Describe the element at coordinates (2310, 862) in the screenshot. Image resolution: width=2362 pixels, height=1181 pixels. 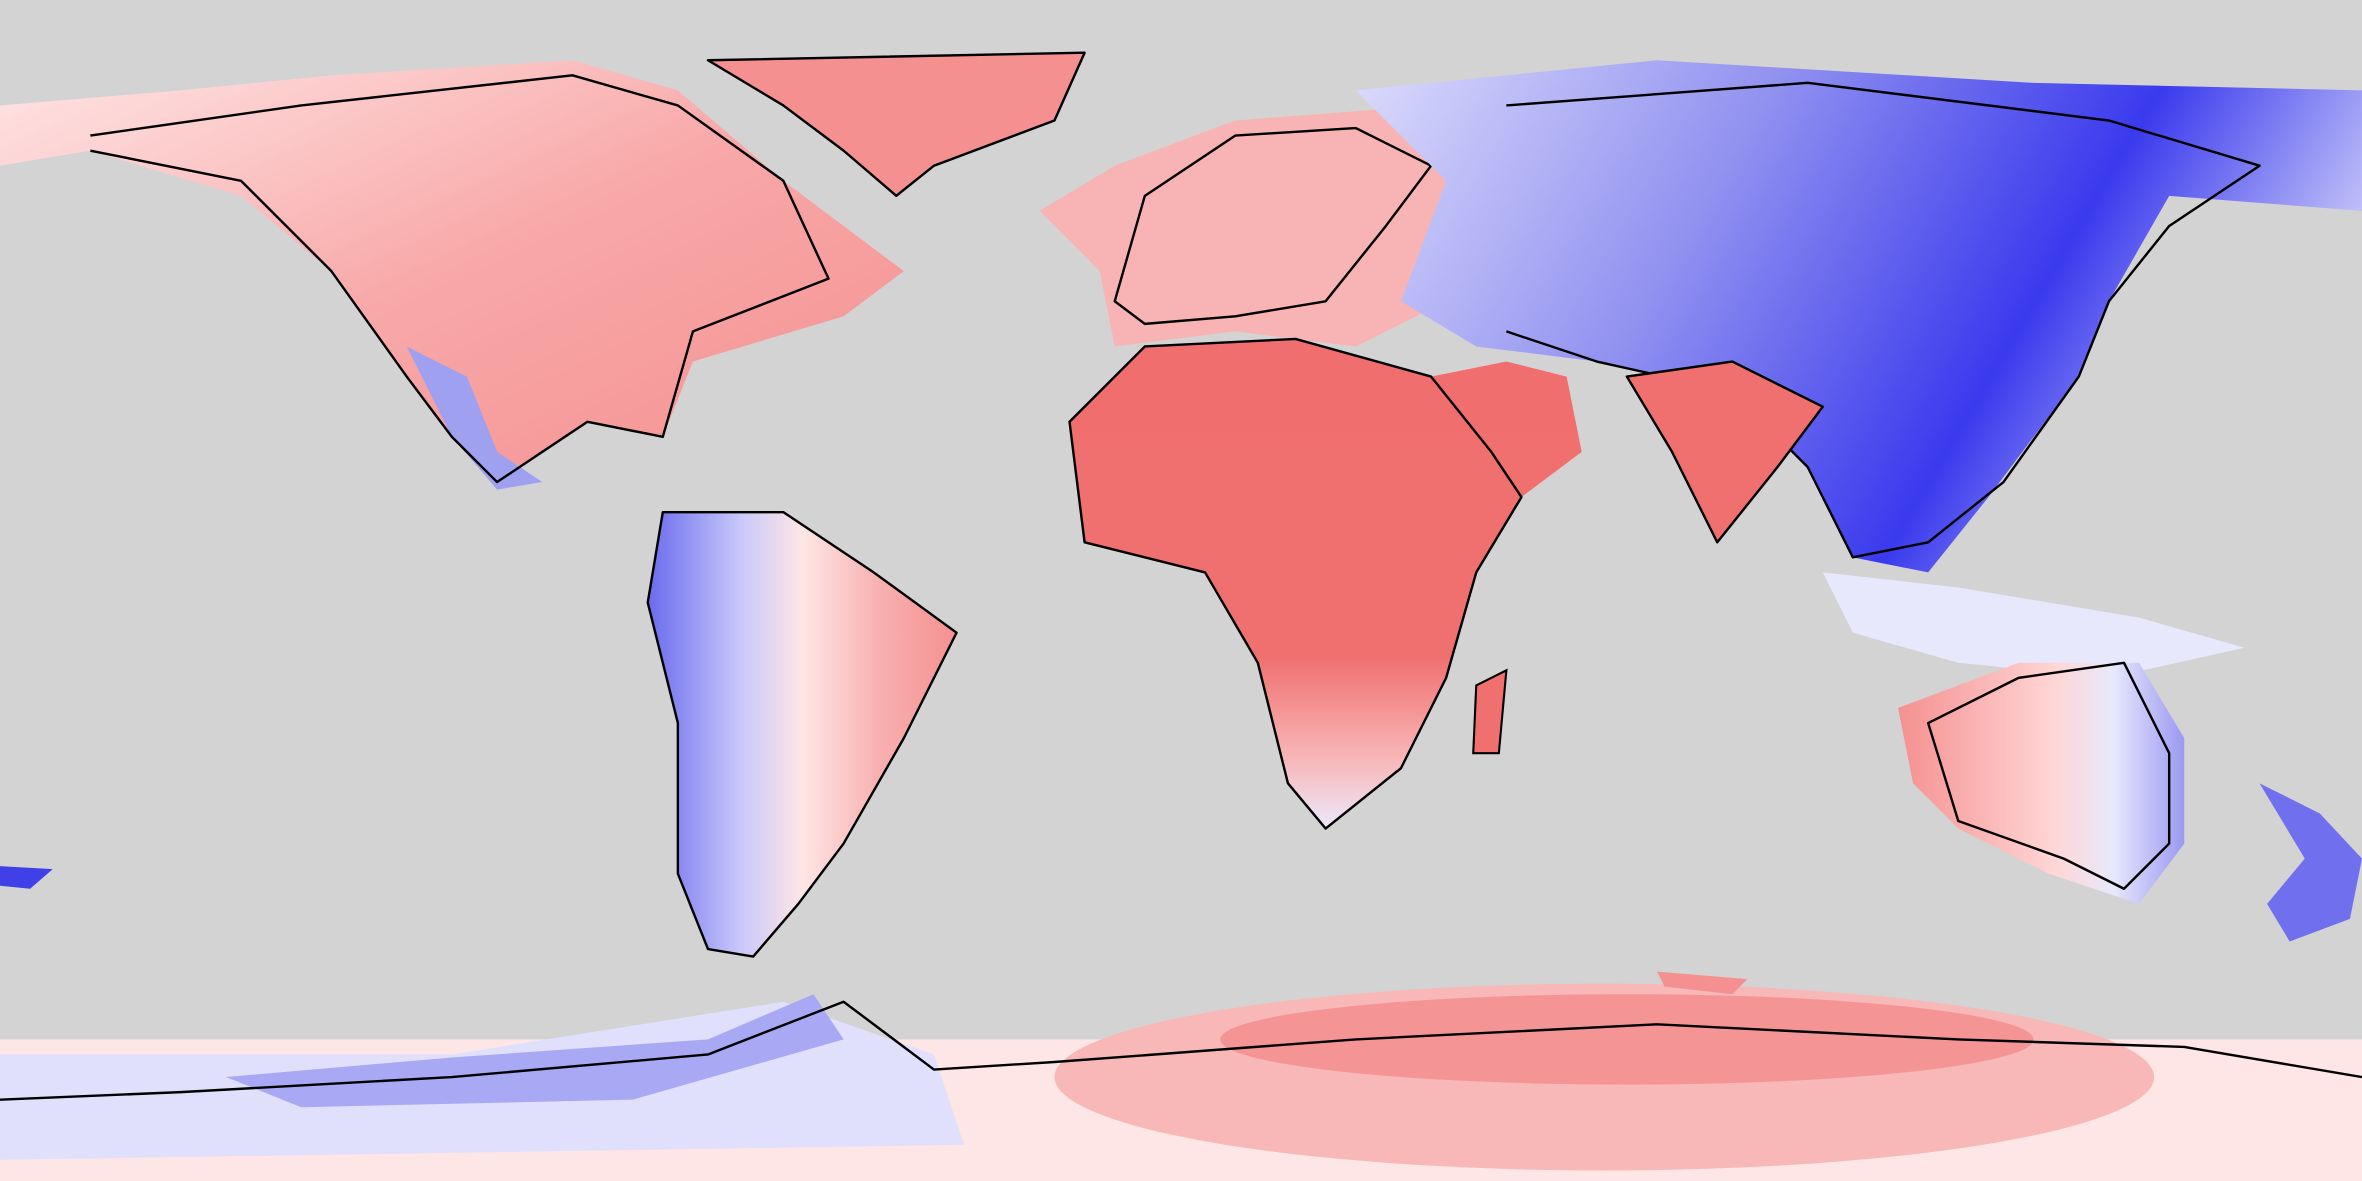
I see `new-zealand` at that location.